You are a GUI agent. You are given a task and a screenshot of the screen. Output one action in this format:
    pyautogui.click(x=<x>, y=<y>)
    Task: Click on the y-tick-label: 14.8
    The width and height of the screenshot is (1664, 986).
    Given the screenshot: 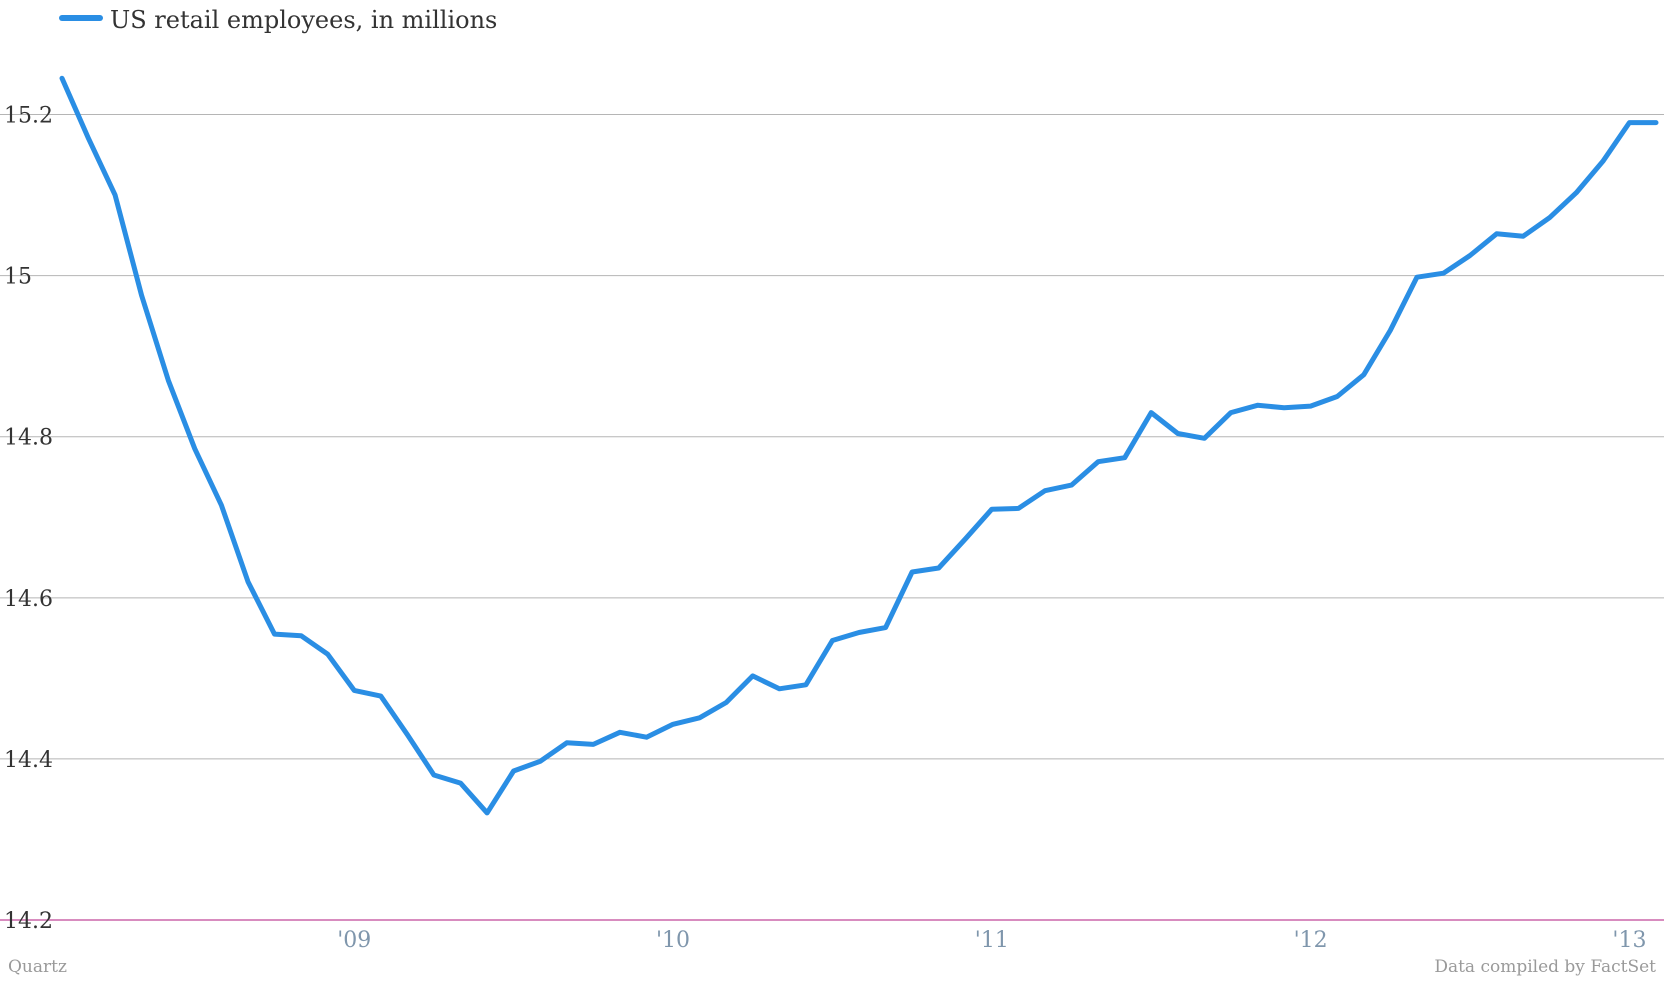 What is the action you would take?
    pyautogui.click(x=28, y=438)
    